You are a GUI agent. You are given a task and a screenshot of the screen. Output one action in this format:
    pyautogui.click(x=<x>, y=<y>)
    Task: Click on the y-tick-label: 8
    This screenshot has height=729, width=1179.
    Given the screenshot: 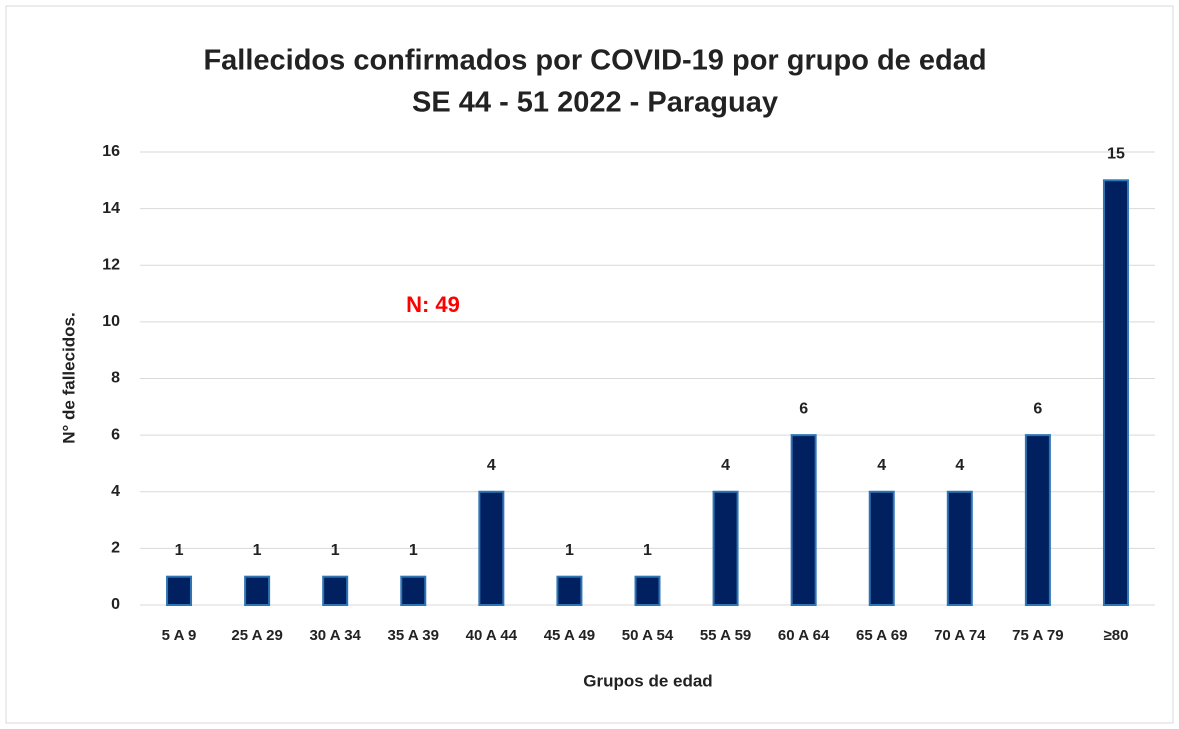 What is the action you would take?
    pyautogui.click(x=115, y=378)
    